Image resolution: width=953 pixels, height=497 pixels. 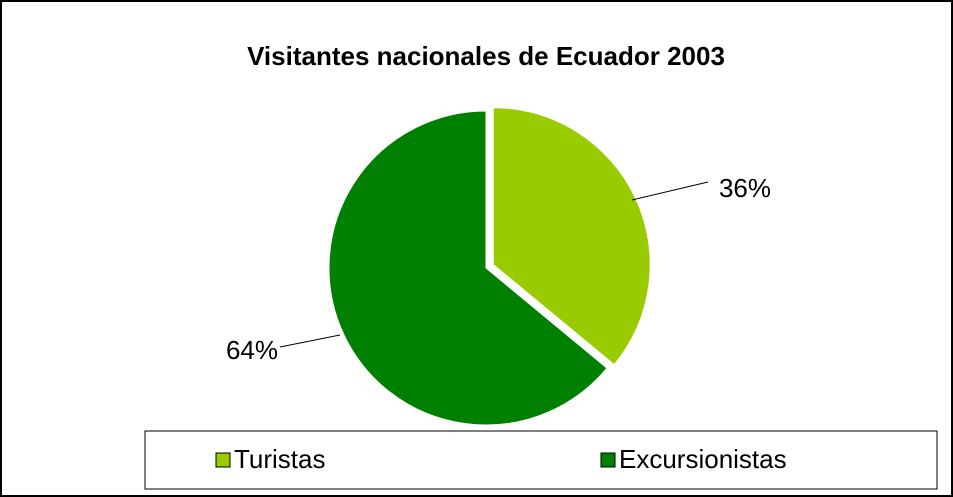 I want to click on legend-box, so click(x=541, y=460).